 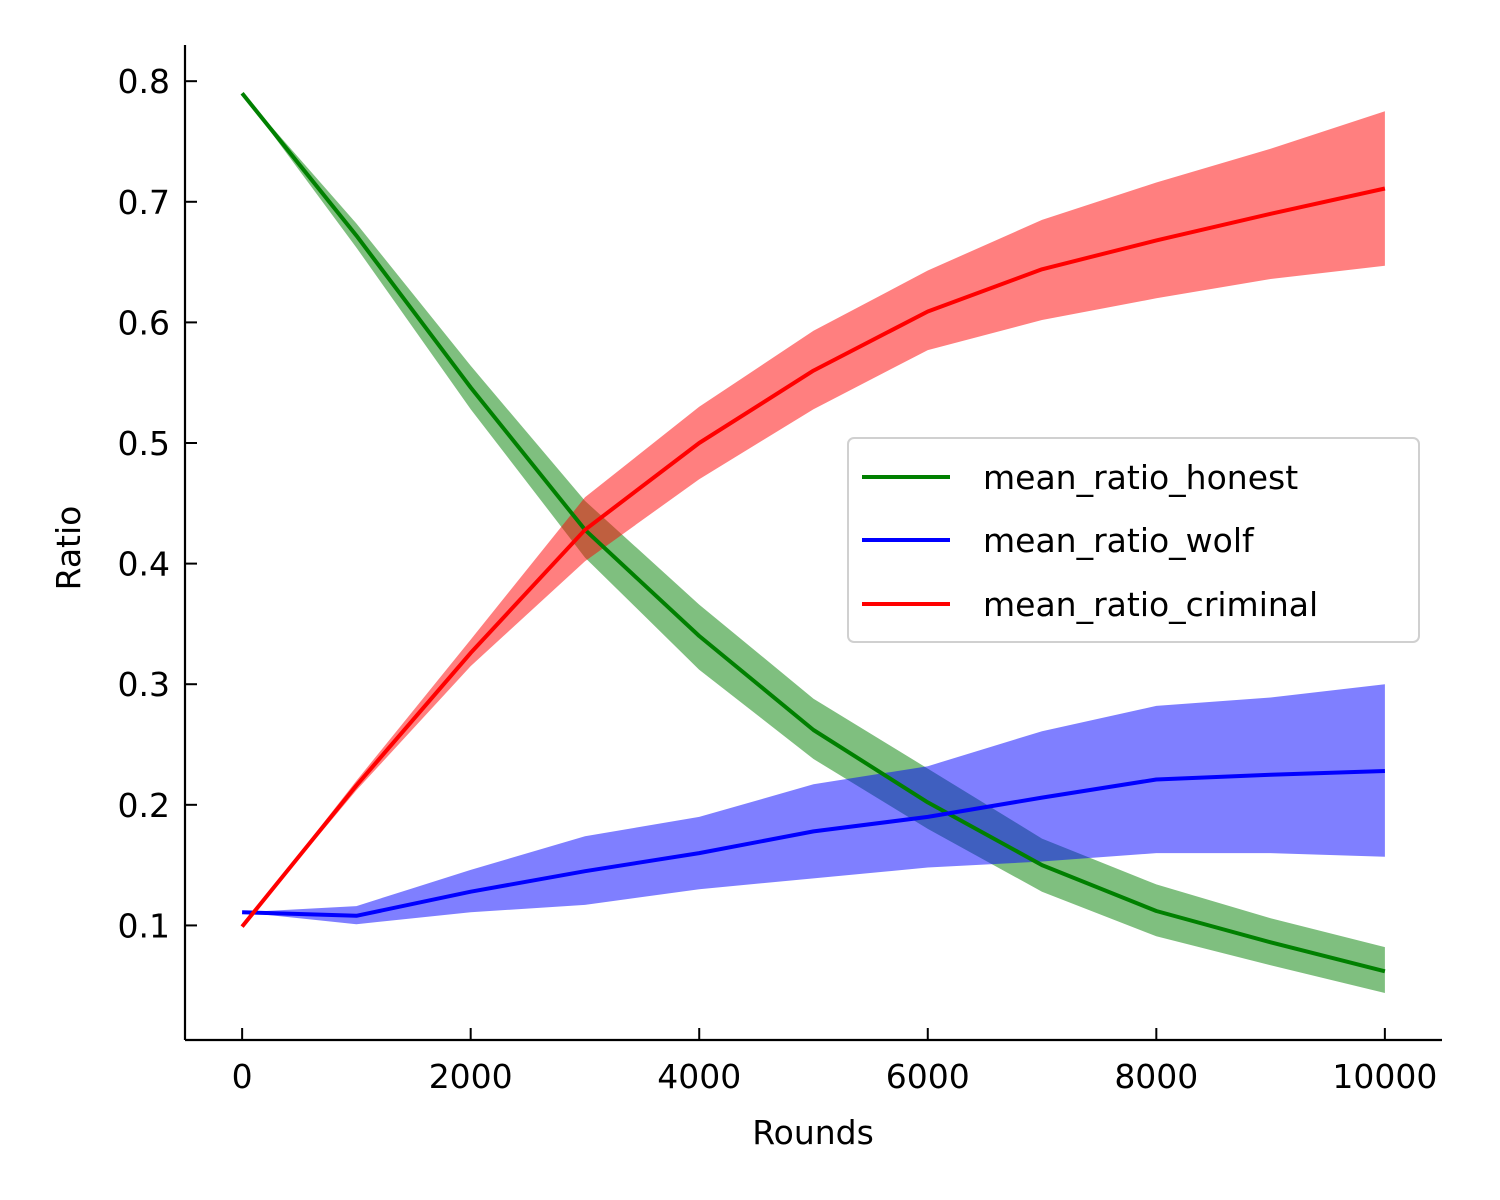 What do you see at coordinates (144, 564) in the screenshot?
I see `y-tick-label: 0.4` at bounding box center [144, 564].